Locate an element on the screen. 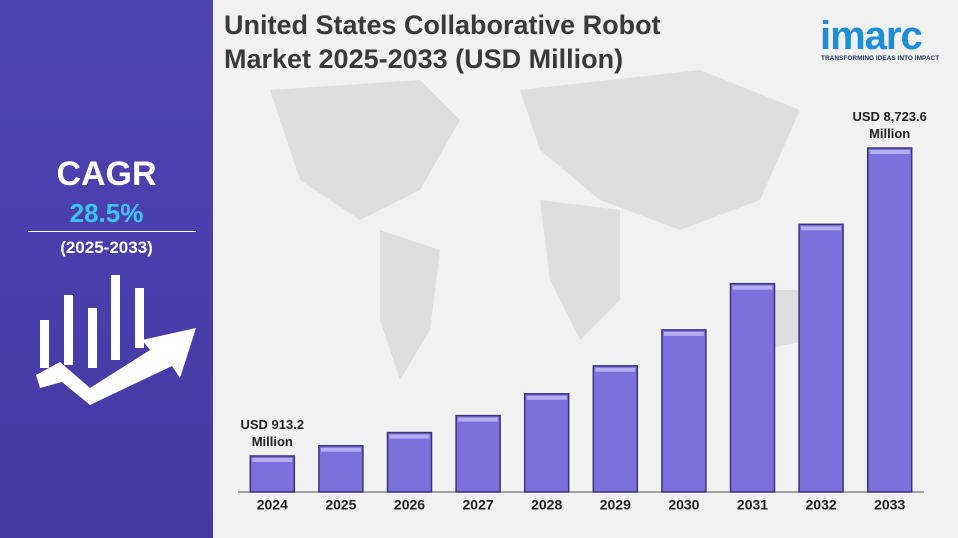 This screenshot has height=538, width=958. cagr-value: 28.5% is located at coordinates (106, 213).